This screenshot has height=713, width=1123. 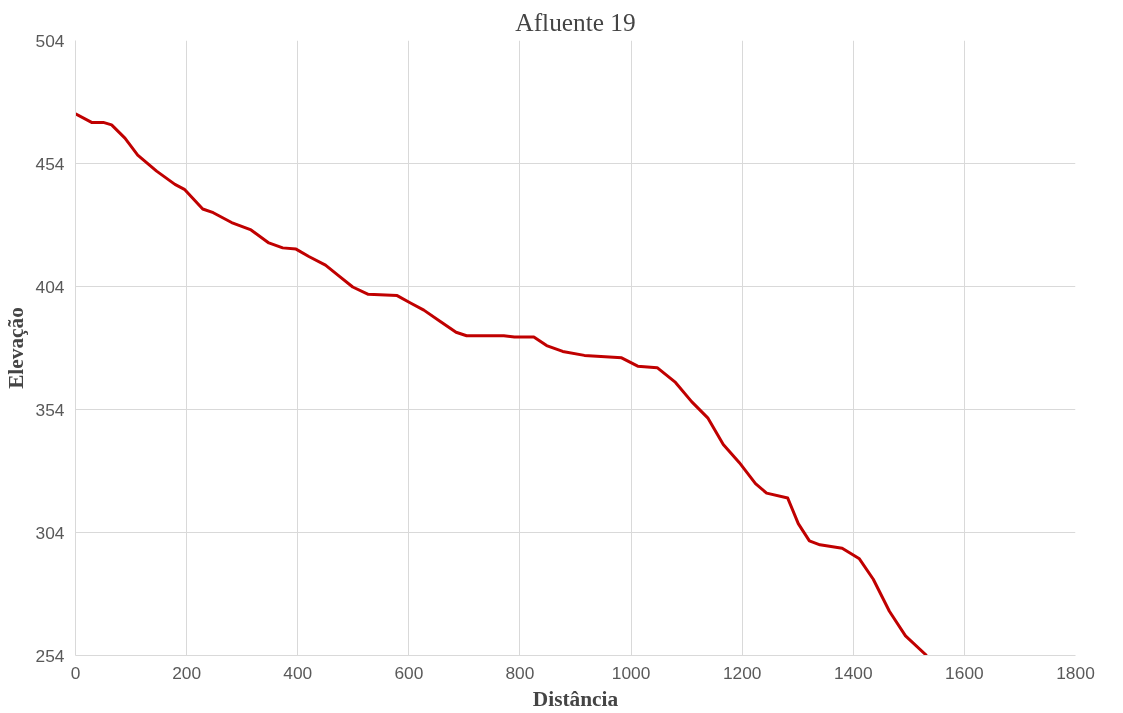 What do you see at coordinates (50, 655) in the screenshot?
I see `y-tick-label: 254` at bounding box center [50, 655].